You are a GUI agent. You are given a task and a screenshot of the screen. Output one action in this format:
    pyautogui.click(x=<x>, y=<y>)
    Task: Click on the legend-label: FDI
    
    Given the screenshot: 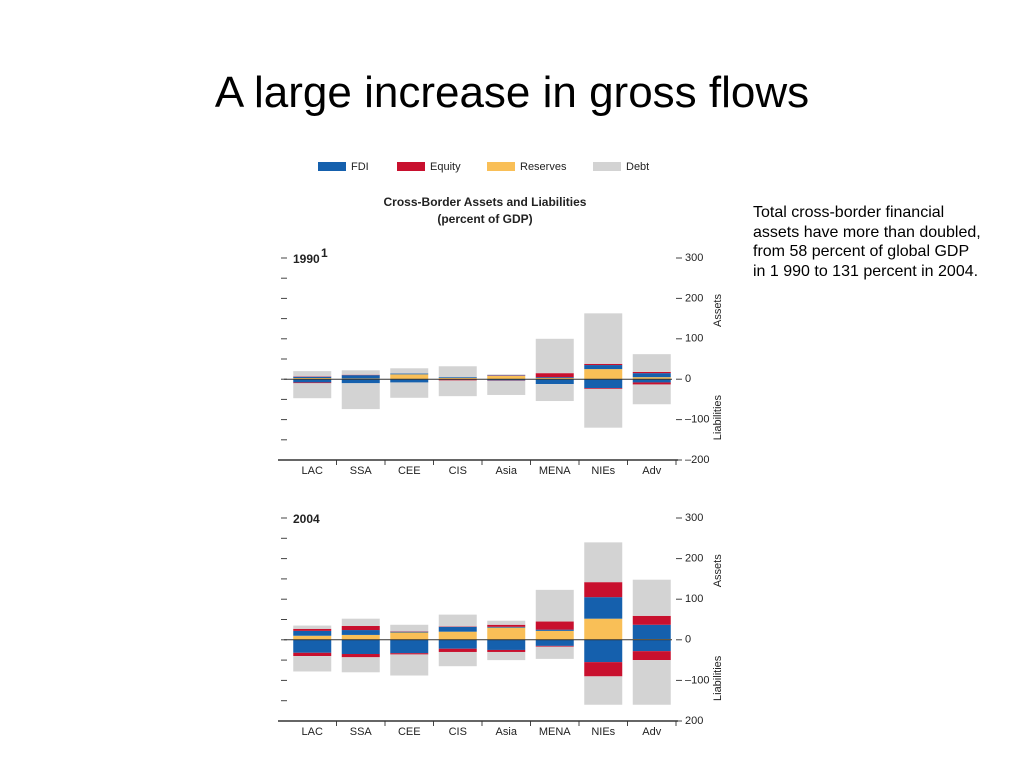 What is the action you would take?
    pyautogui.click(x=360, y=167)
    